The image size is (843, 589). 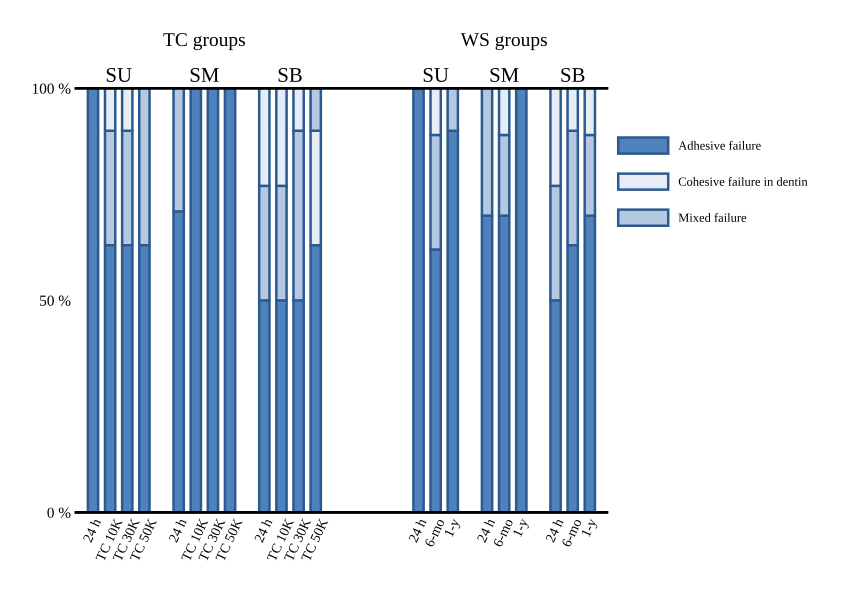 What do you see at coordinates (712, 217) in the screenshot?
I see `legend-label: Mixed failure` at bounding box center [712, 217].